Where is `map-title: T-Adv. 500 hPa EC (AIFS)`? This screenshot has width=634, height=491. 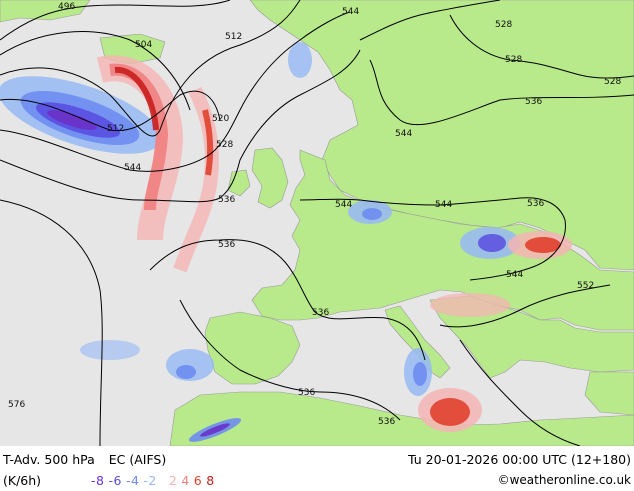 map-title: T-Adv. 500 hPa EC (AIFS) is located at coordinates (84, 459).